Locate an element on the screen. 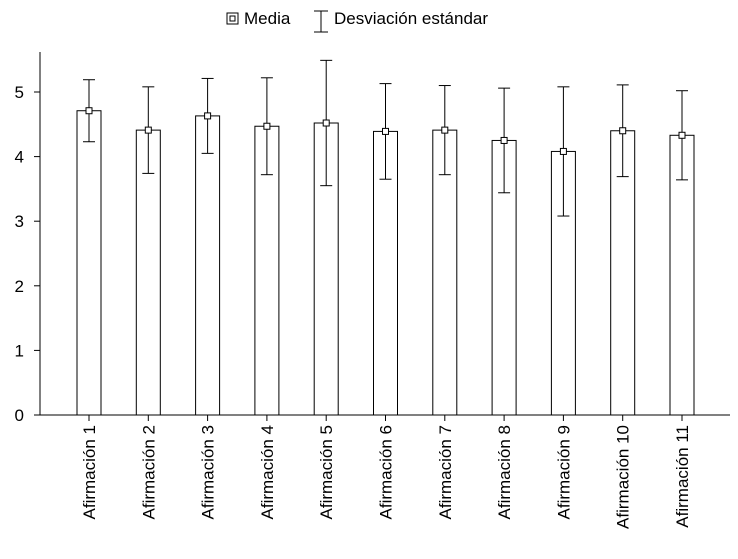 The image size is (738, 559). legend-sd-marker is located at coordinates (321, 21).